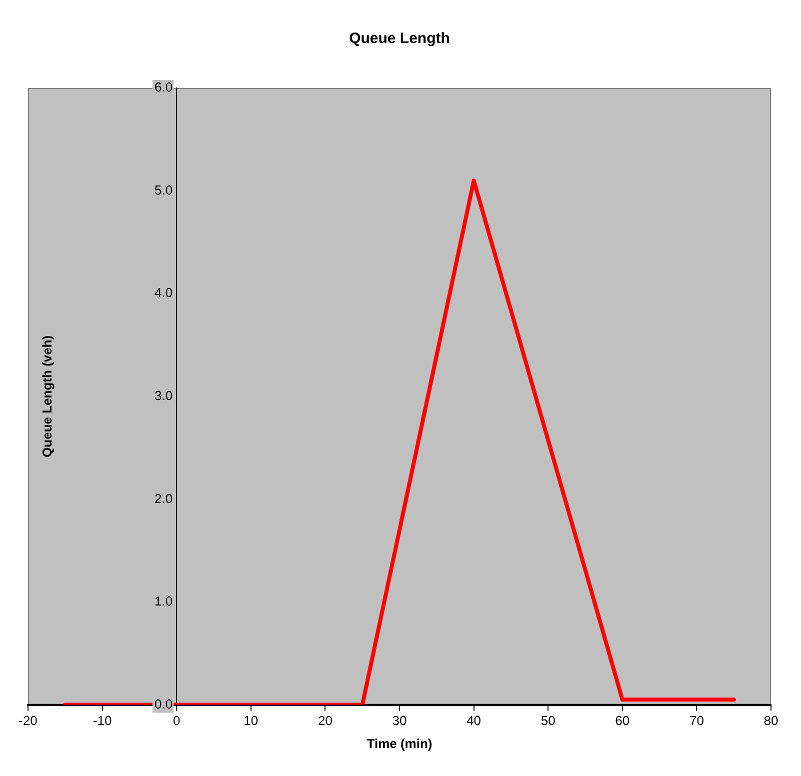  I want to click on x-tick-label: -20, so click(28, 720).